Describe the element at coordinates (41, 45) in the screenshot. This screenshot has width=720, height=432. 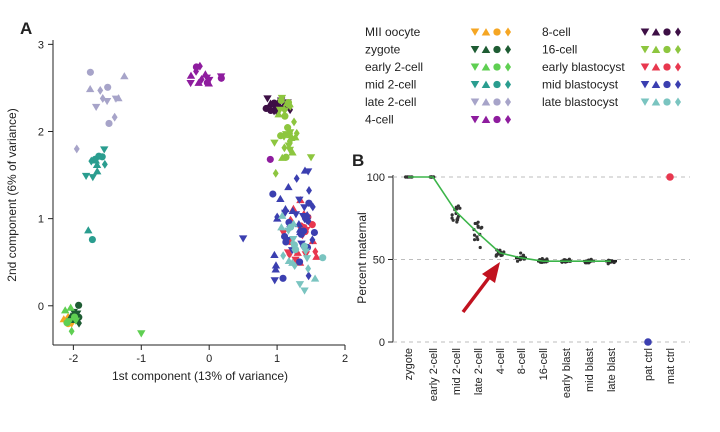
I see `y-tick-label: 3` at that location.